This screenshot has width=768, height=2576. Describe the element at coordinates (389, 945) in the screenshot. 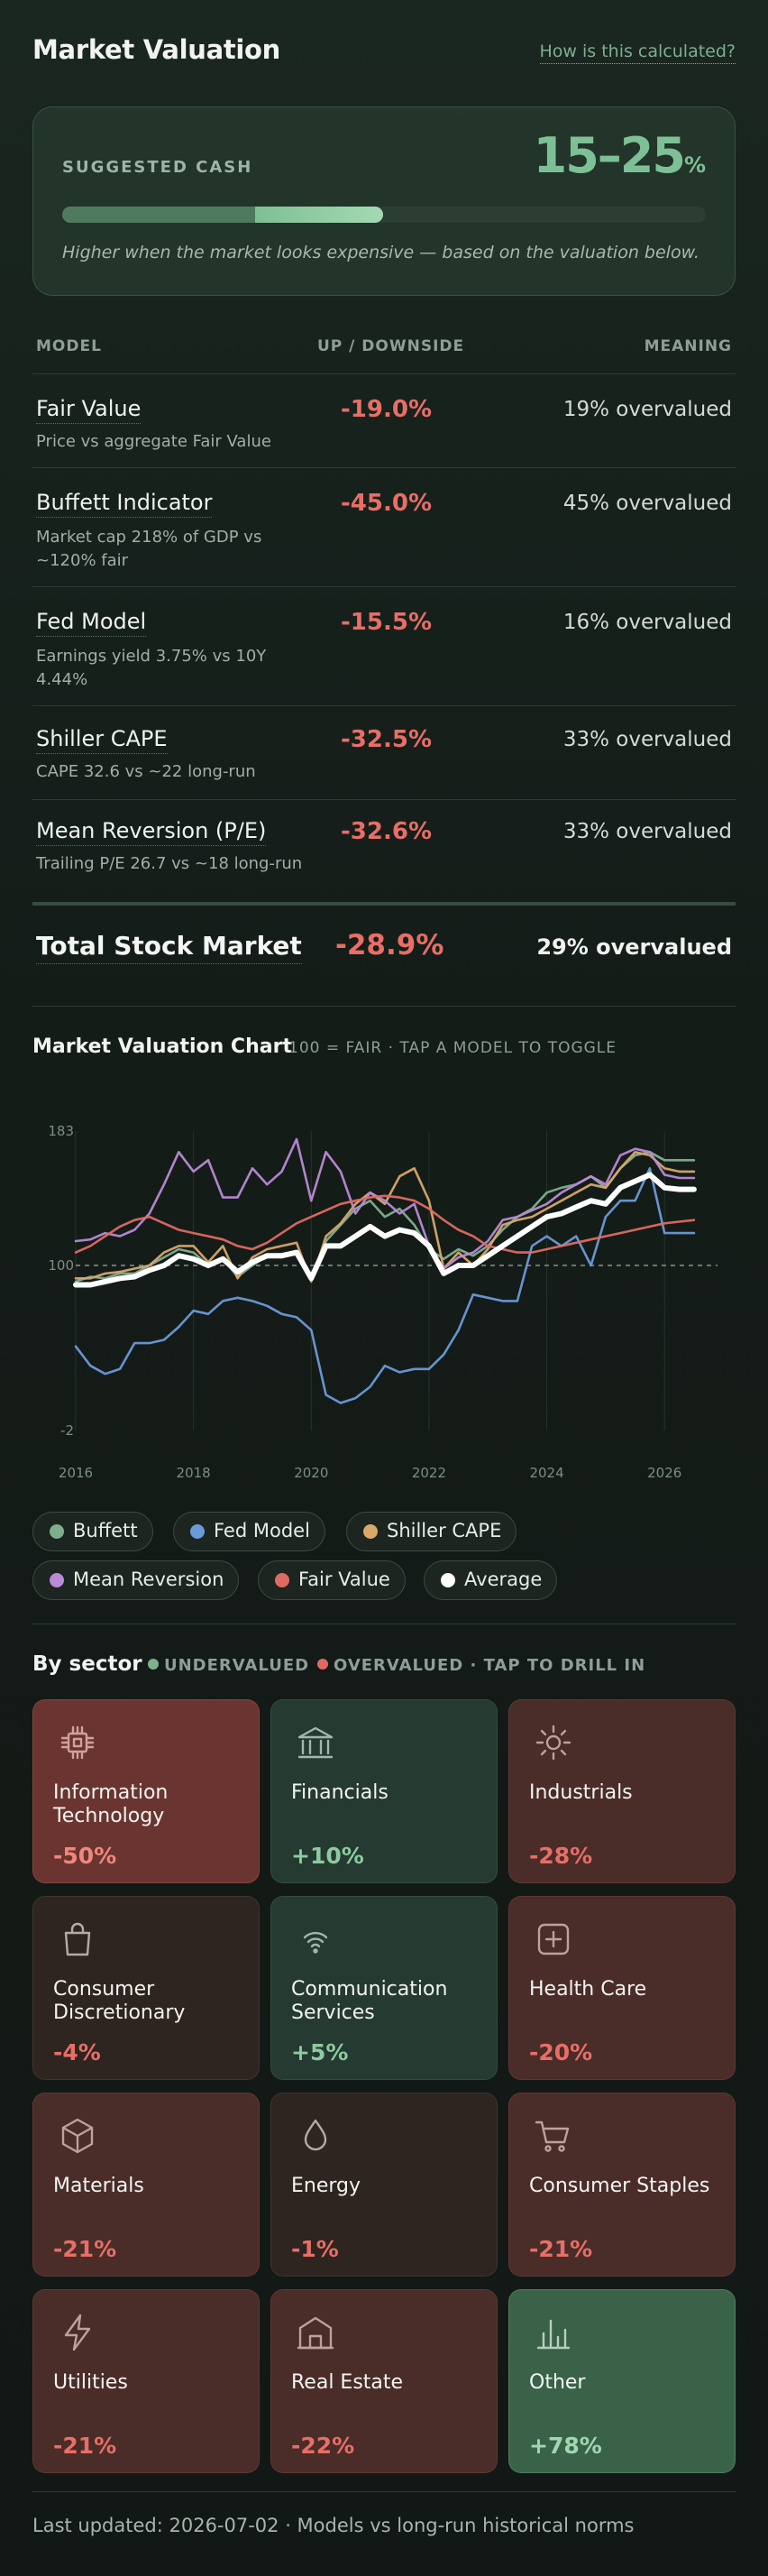

I see `total-value: -28.9%` at that location.